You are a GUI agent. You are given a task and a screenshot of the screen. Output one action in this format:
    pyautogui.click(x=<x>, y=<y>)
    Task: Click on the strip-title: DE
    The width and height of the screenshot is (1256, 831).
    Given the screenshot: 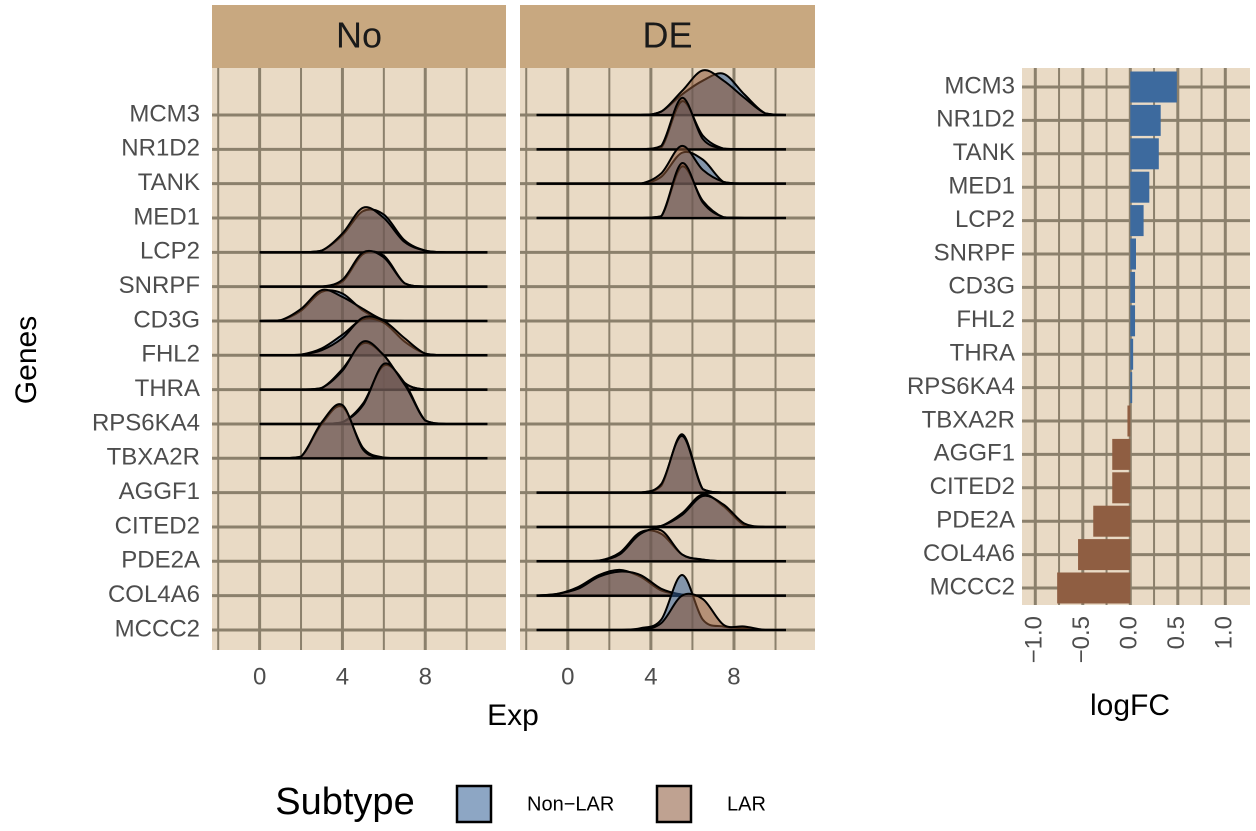 What is the action you would take?
    pyautogui.click(x=667, y=35)
    